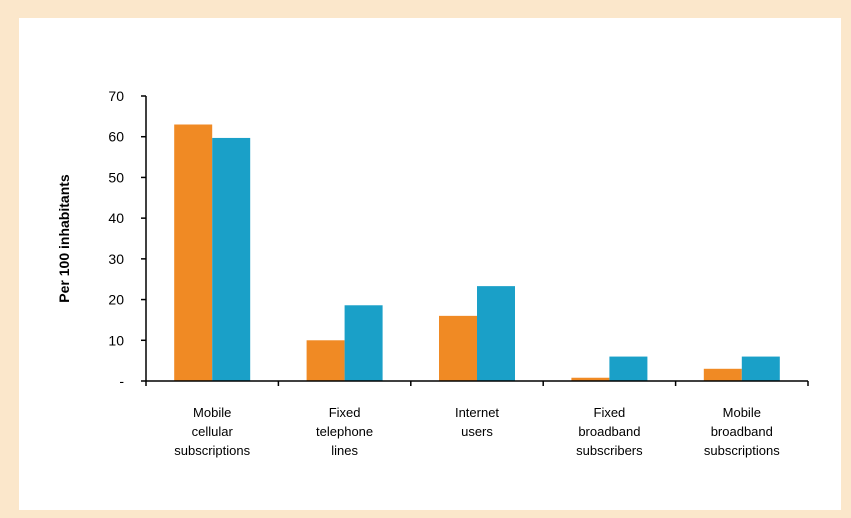 This screenshot has width=851, height=518. I want to click on x-category-label-2: lines, so click(344, 450).